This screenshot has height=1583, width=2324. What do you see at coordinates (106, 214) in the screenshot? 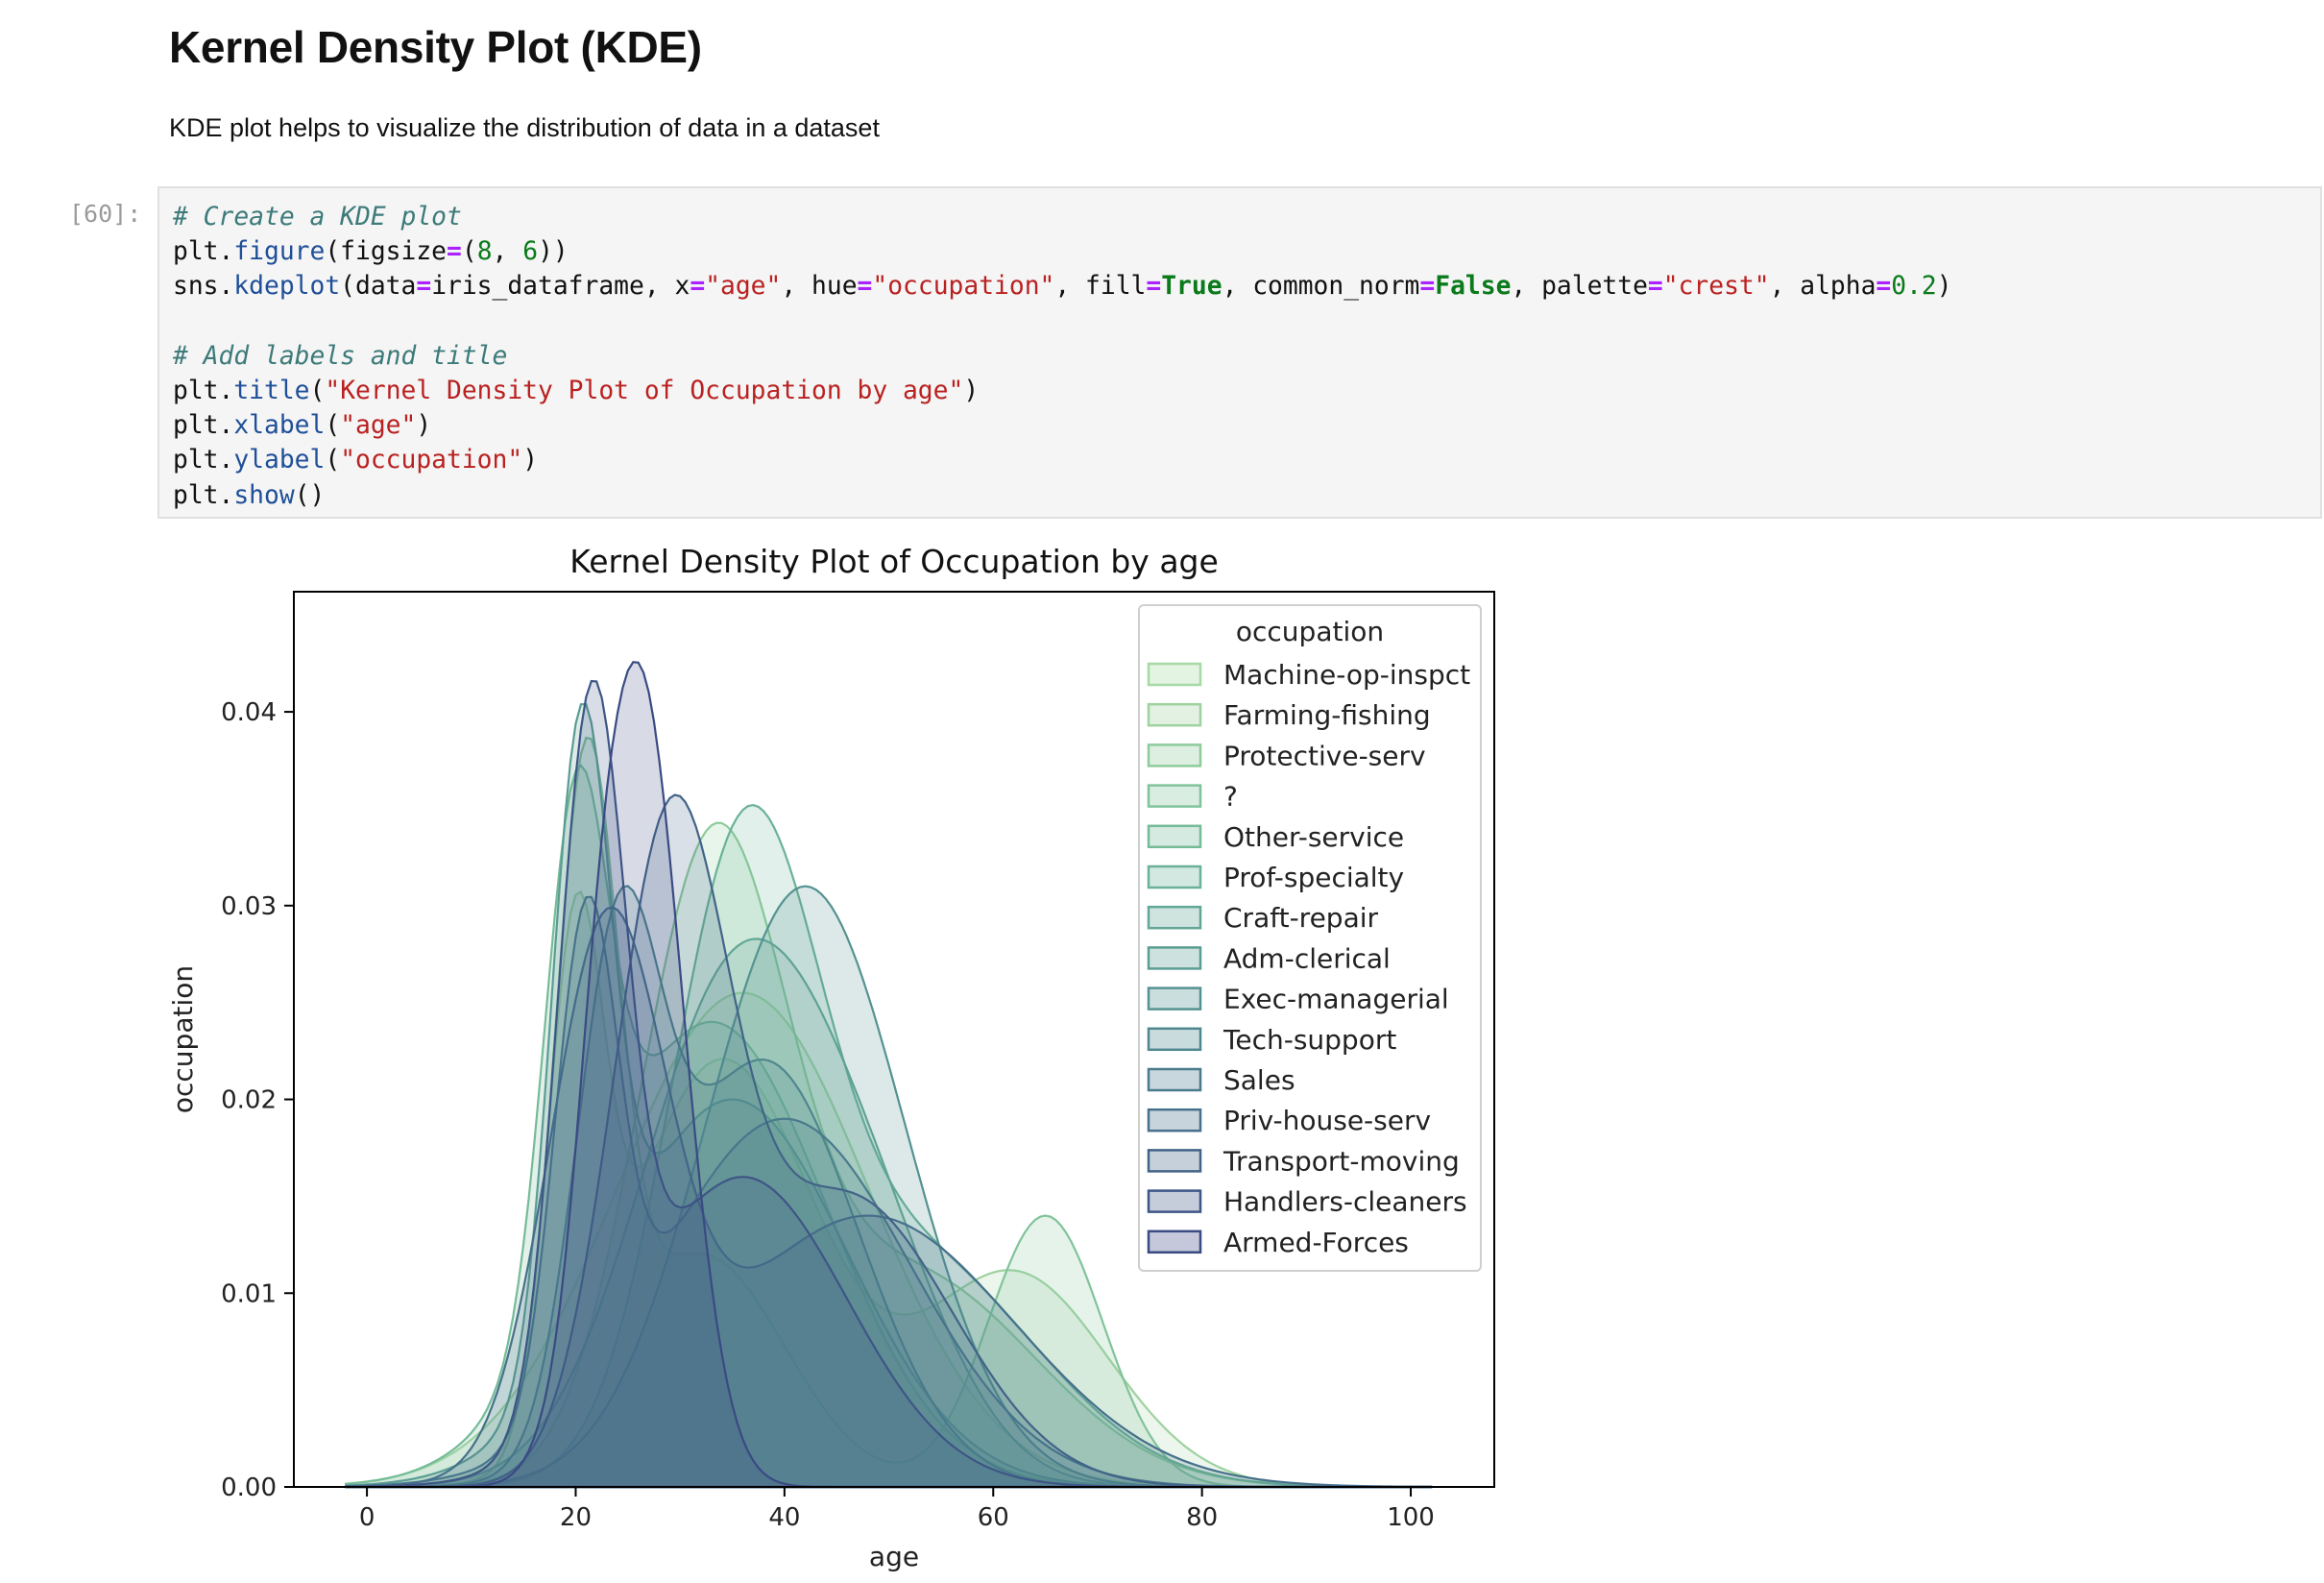
I see `execution-count-prompt: [60]:` at bounding box center [106, 214].